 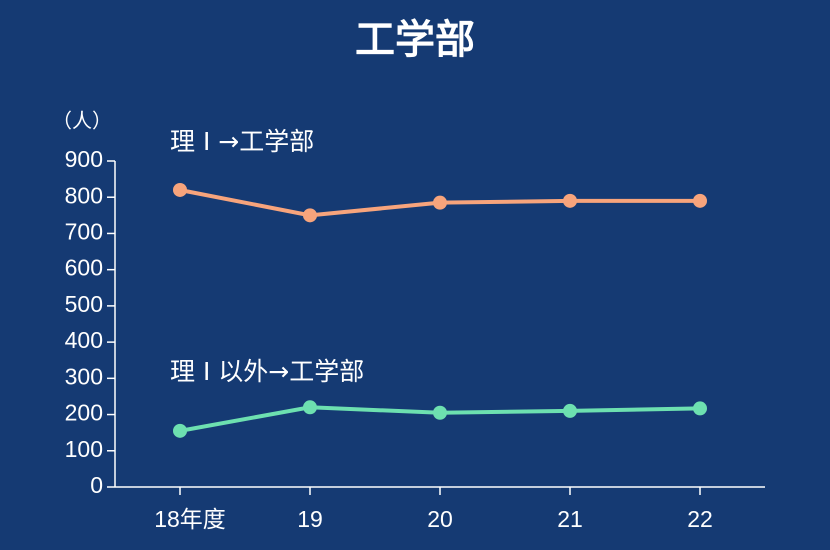 I want to click on y-tick-label: 300, so click(x=84, y=376).